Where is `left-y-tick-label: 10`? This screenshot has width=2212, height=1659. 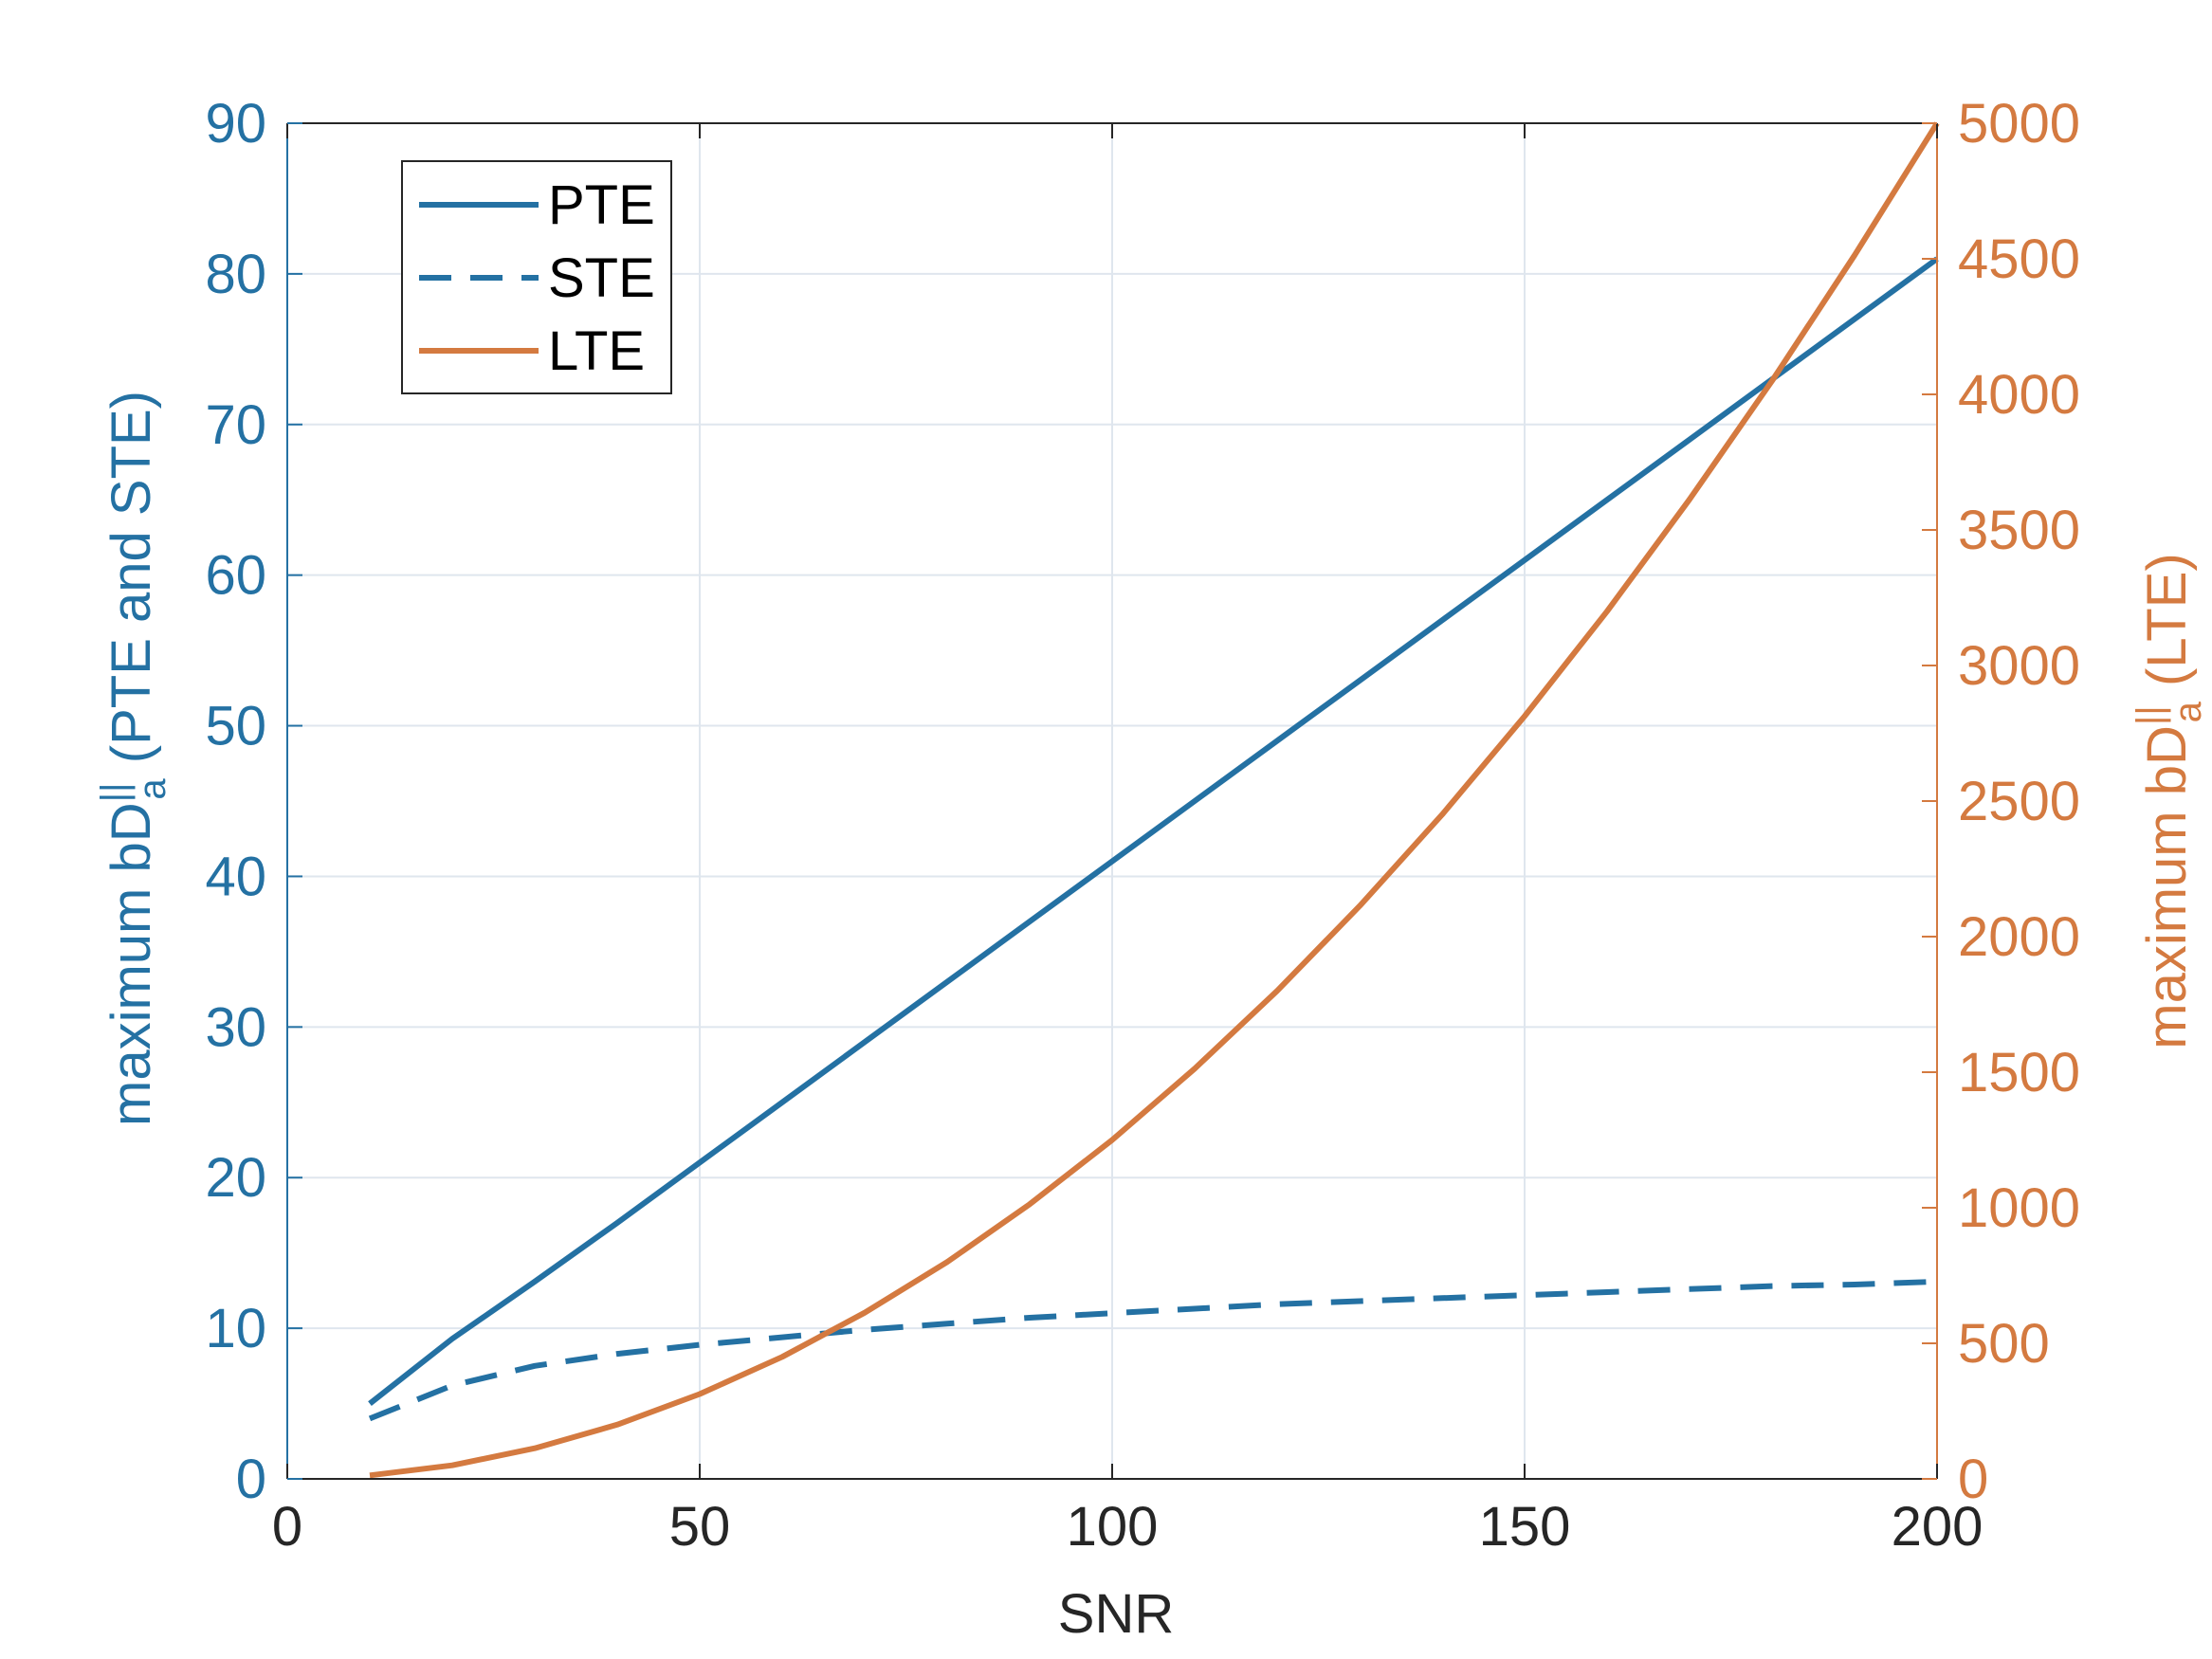
left-y-tick-label: 10 is located at coordinates (235, 1328).